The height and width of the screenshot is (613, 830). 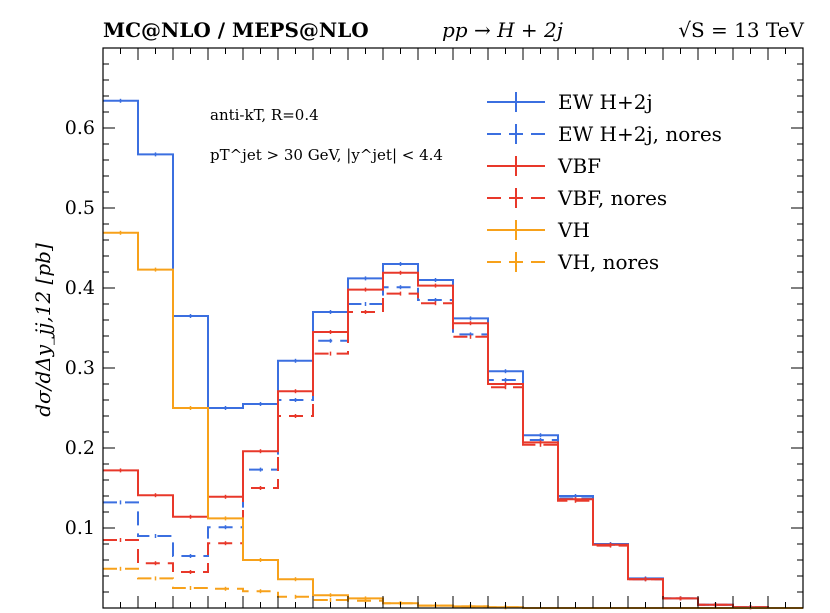 I want to click on legend-label: EW H+2j, nores, so click(x=640, y=134).